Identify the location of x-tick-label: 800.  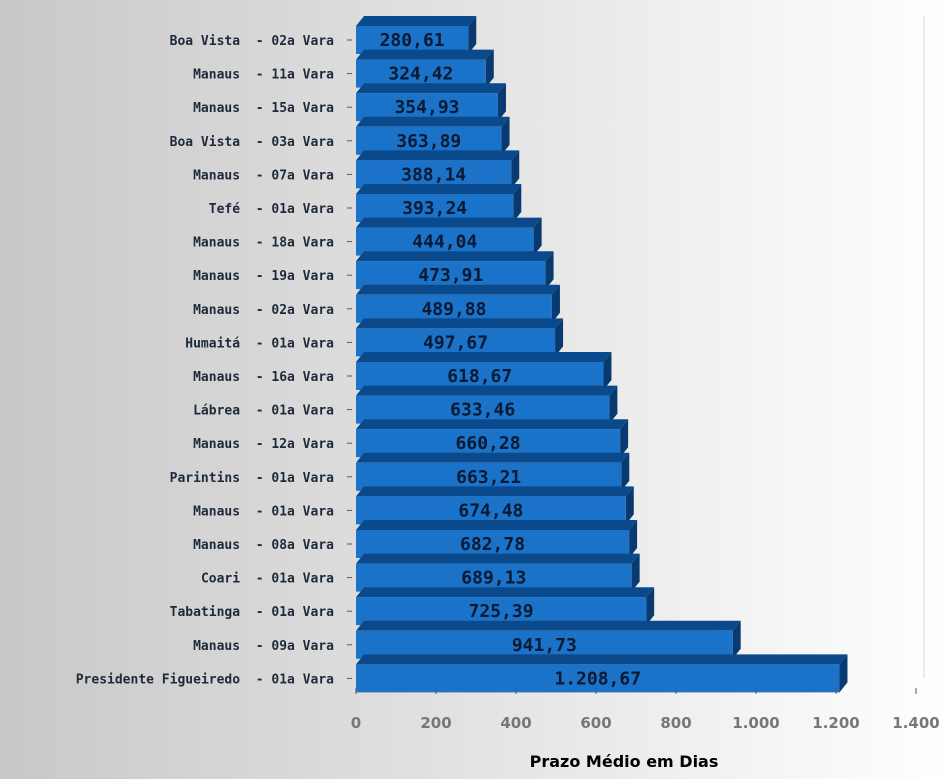
(675, 723).